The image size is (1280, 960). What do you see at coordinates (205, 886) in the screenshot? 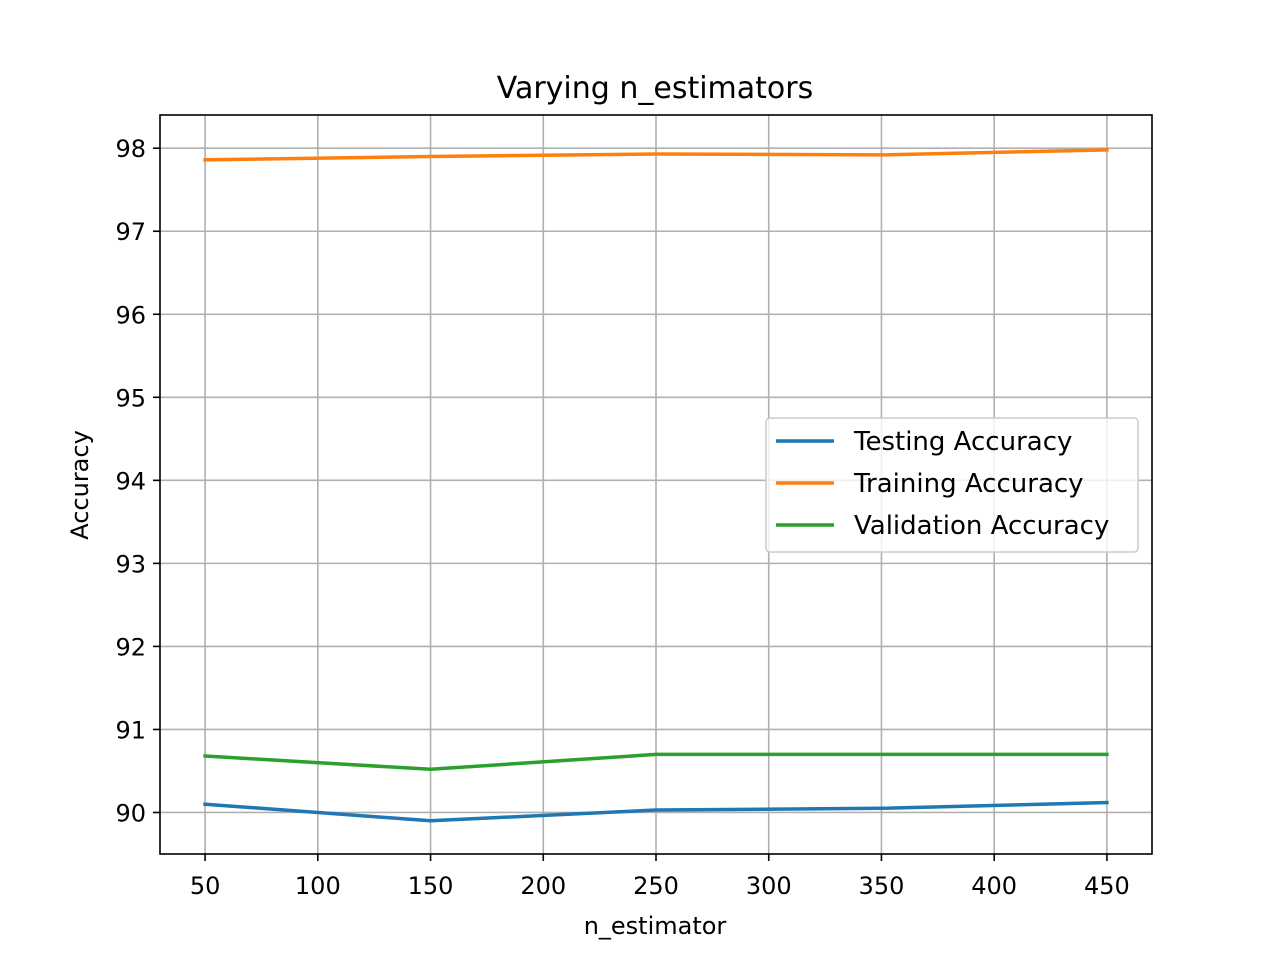
I see `x-tick-label: 50` at bounding box center [205, 886].